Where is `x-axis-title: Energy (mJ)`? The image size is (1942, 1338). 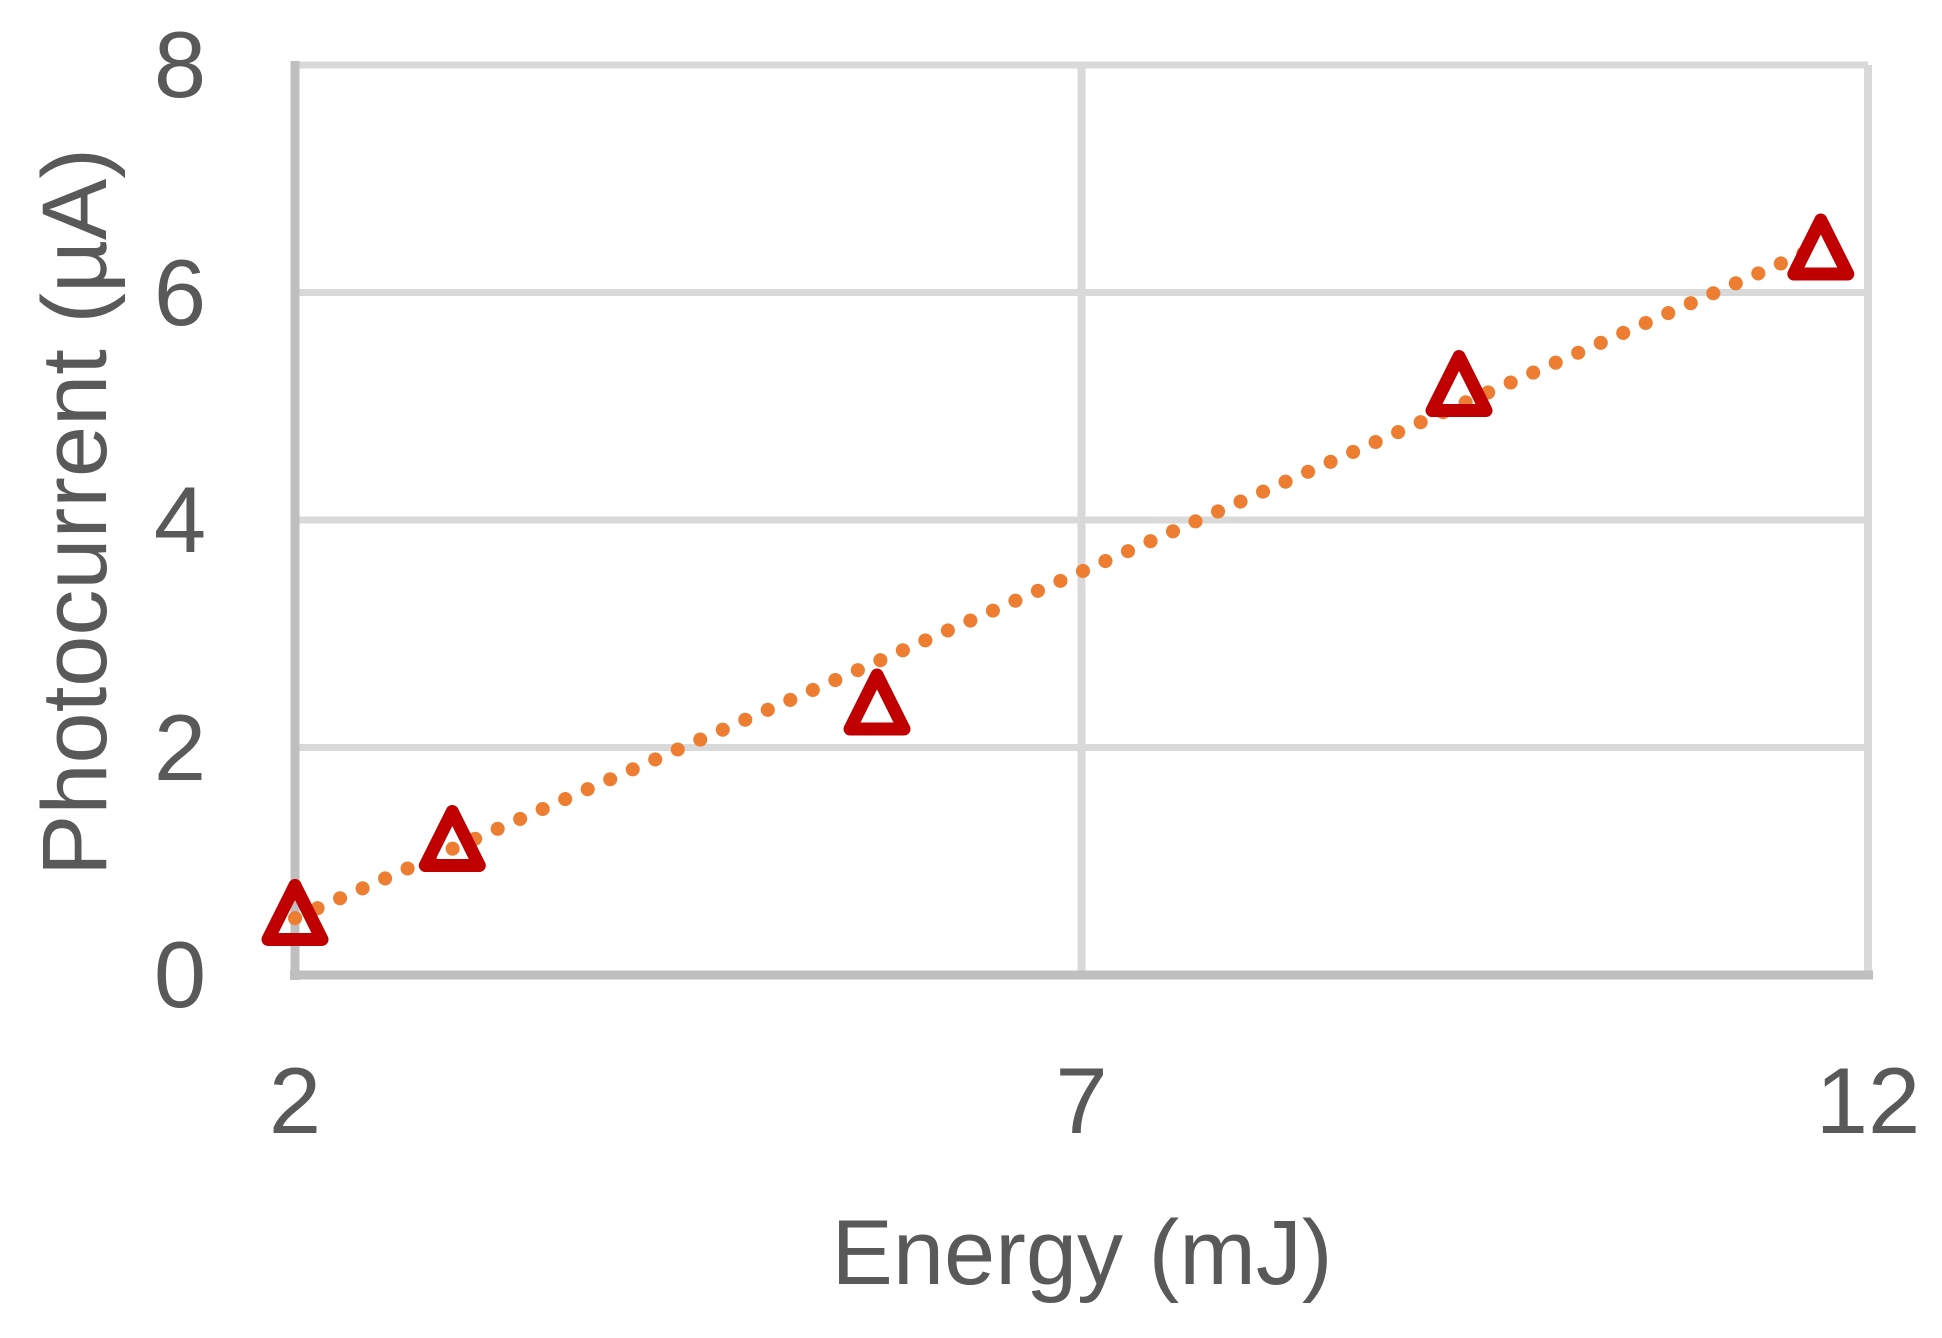 x-axis-title: Energy (mJ) is located at coordinates (1082, 1253).